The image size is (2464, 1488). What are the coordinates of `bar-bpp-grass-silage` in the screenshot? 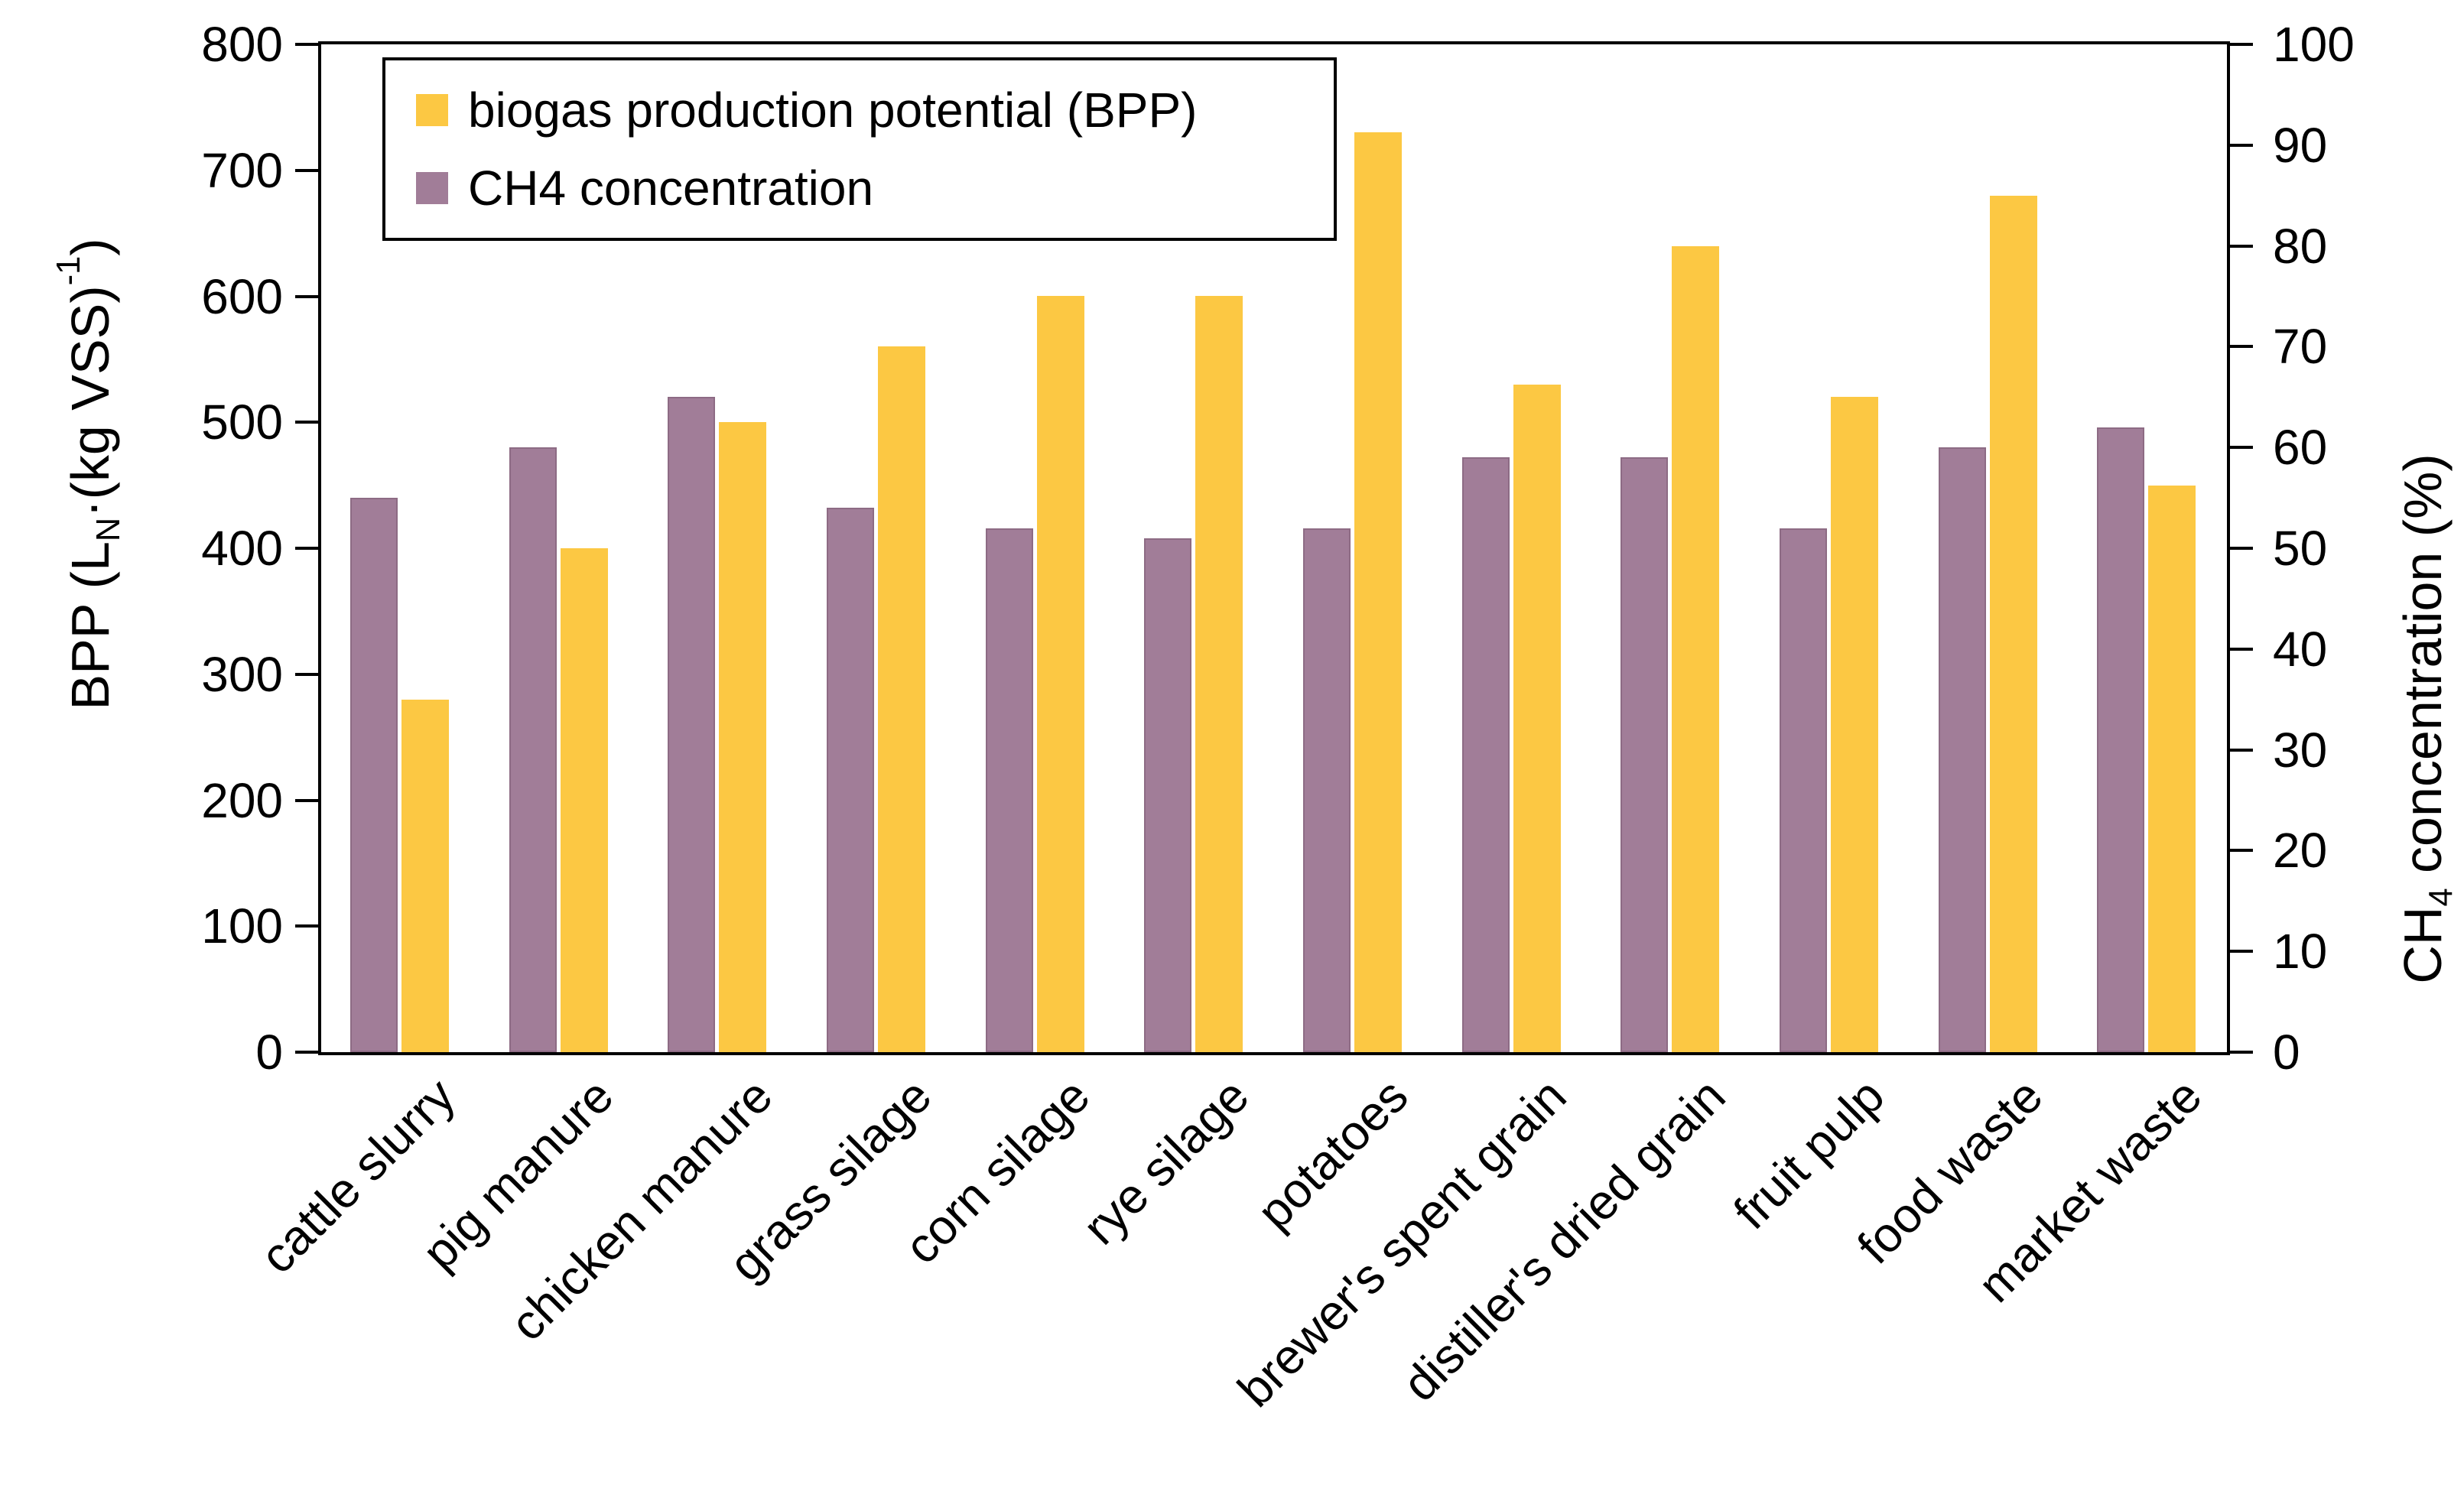 It's located at (901, 699).